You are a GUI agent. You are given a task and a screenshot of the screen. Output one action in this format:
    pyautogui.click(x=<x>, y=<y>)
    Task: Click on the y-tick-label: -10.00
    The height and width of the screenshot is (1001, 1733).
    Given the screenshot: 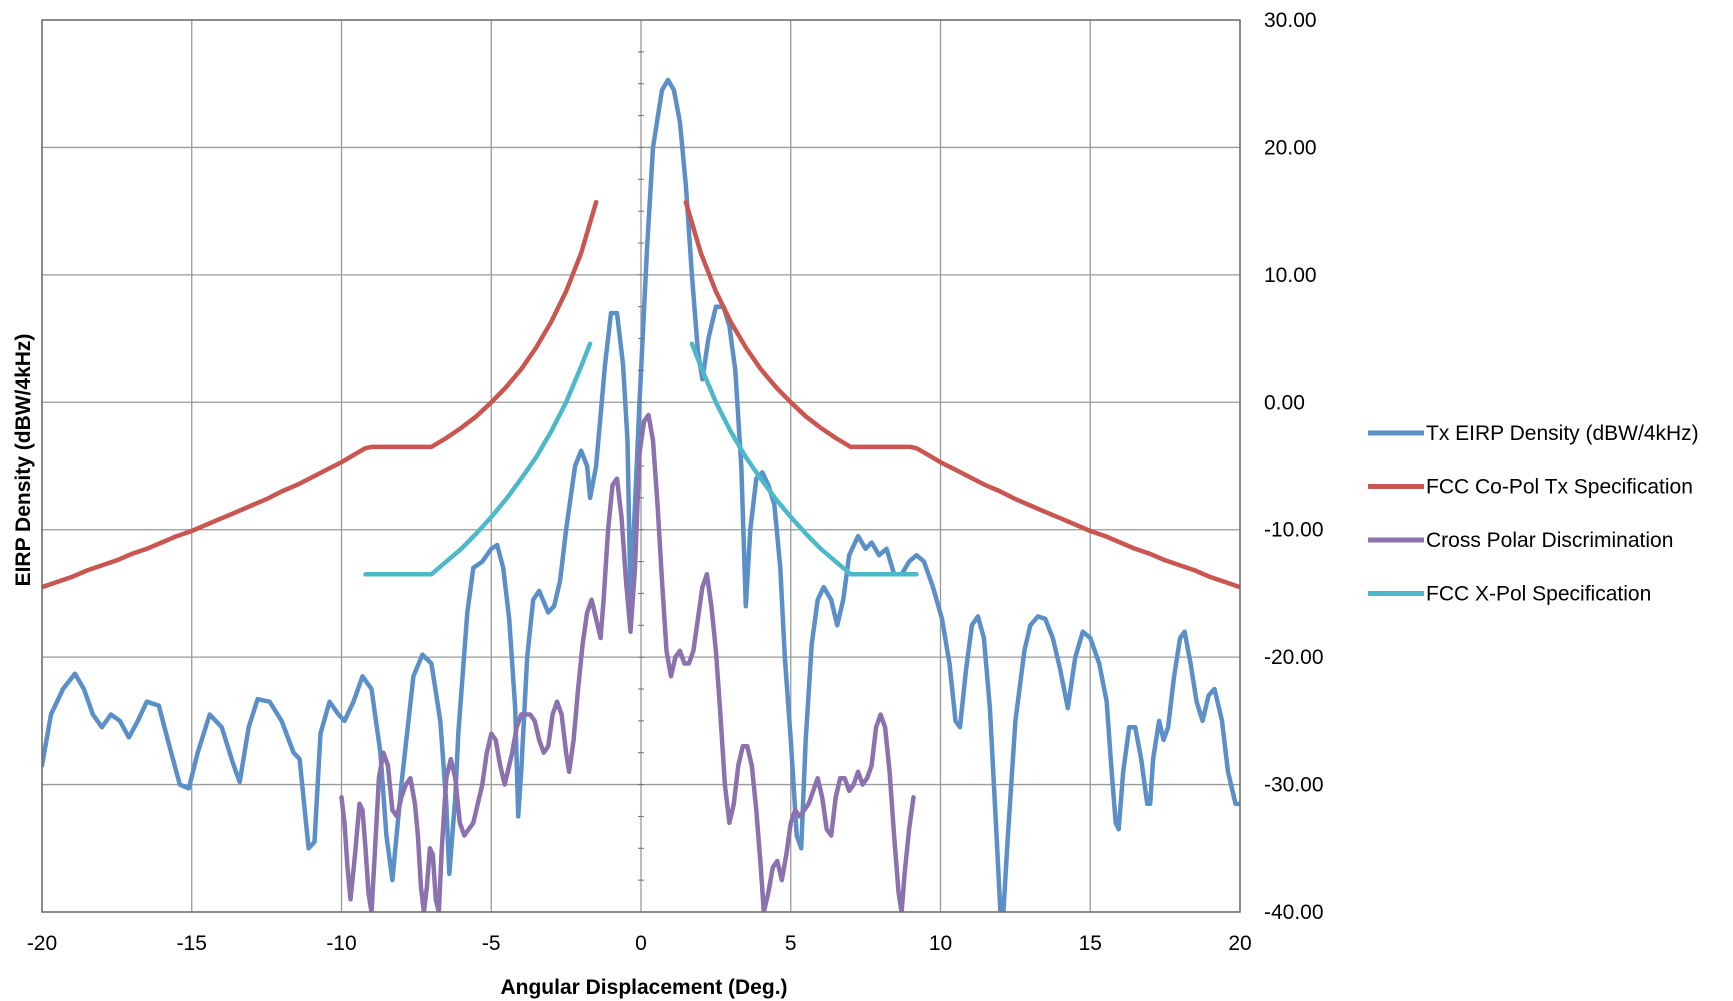 What is the action you would take?
    pyautogui.click(x=1294, y=530)
    